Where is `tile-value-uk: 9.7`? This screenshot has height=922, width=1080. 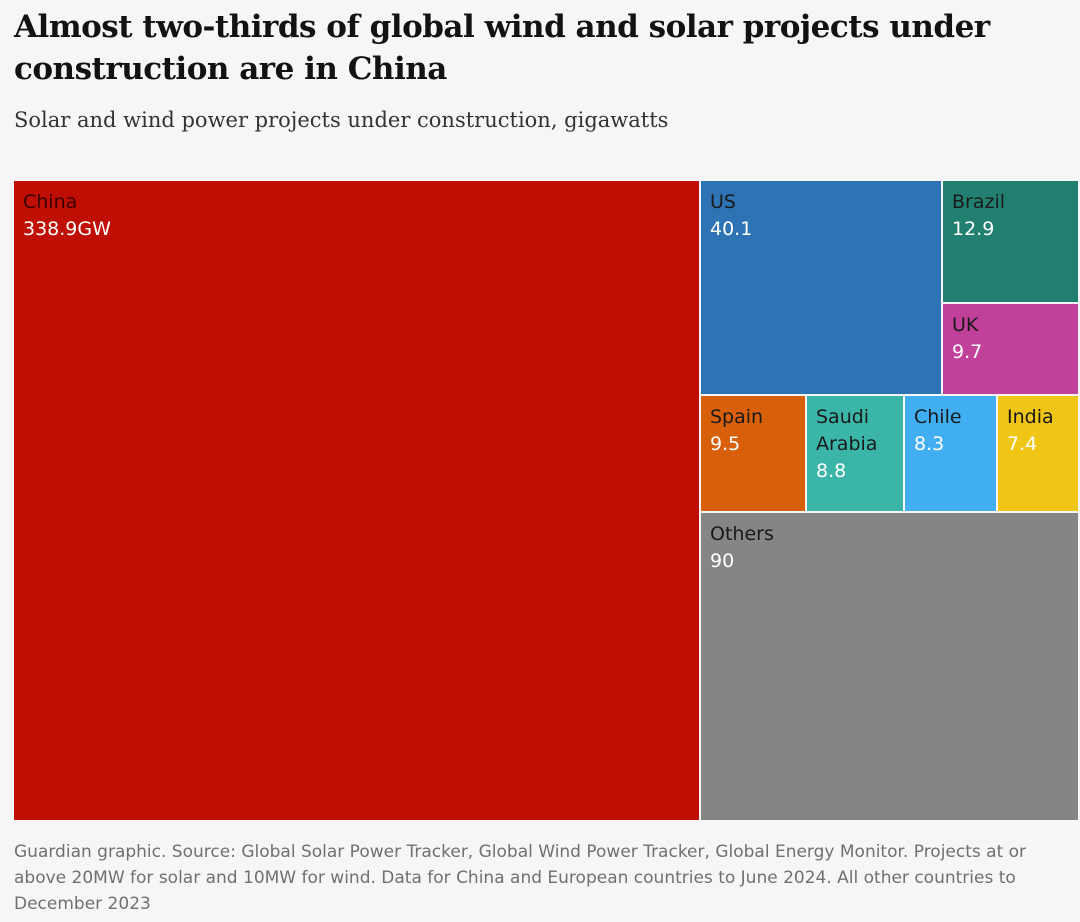
tile-value-uk: 9.7 is located at coordinates (967, 352).